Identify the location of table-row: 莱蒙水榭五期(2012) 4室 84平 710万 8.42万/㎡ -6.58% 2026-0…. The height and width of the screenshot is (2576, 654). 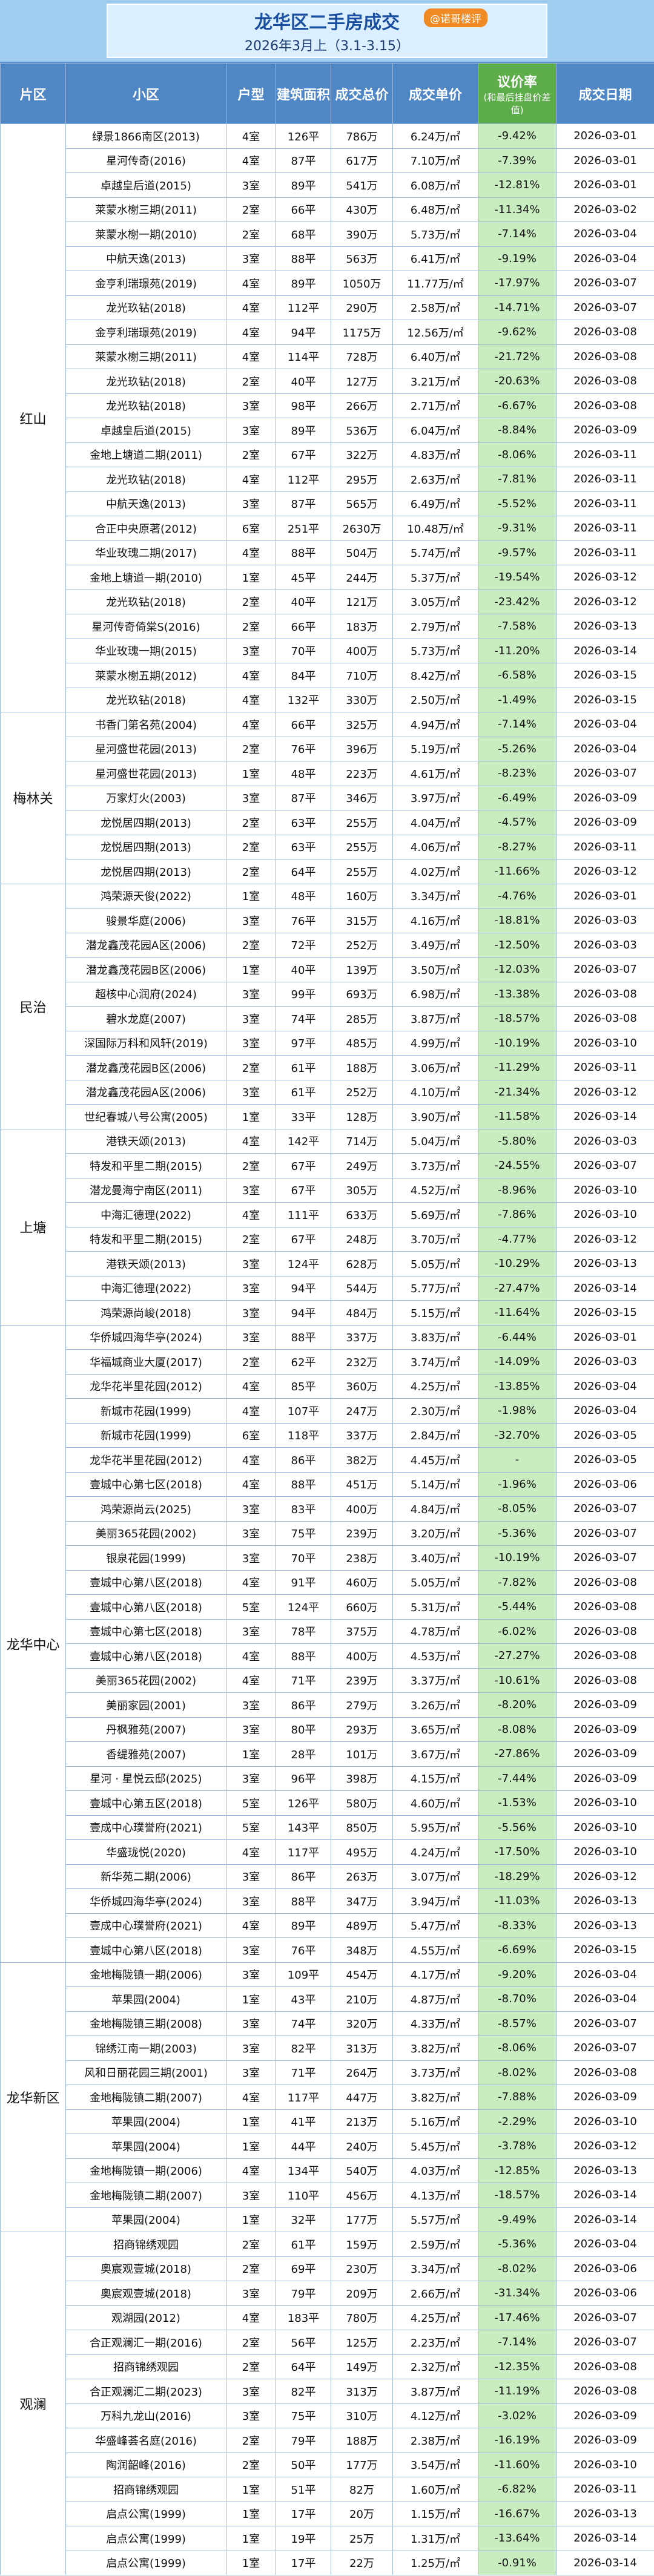
(327, 675).